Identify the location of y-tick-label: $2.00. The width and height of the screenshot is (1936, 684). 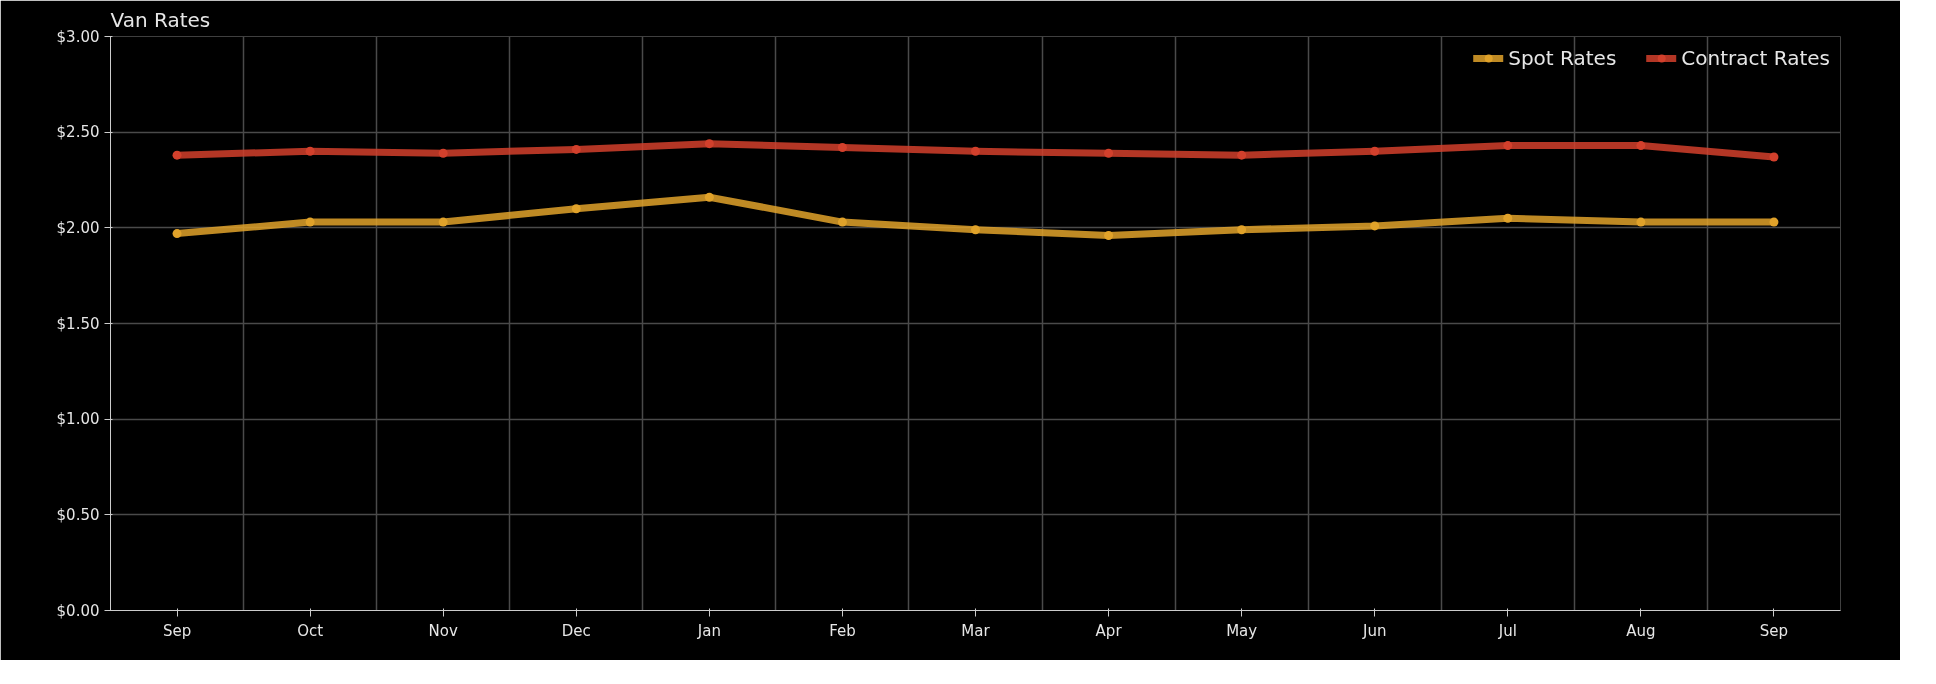
(78, 227).